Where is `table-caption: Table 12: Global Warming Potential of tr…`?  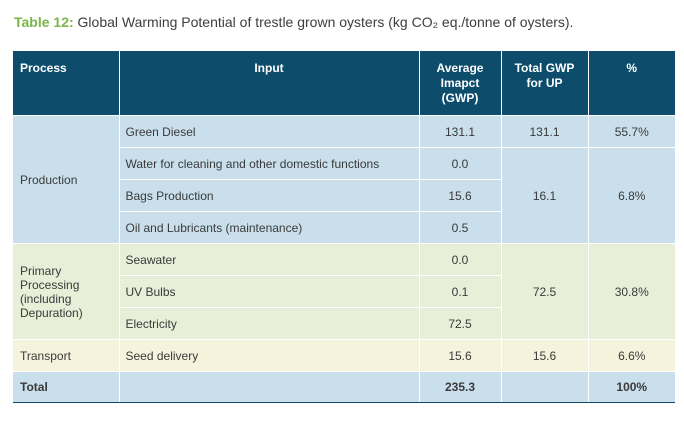
table-caption: Table 12: Global Warming Potential of tr… is located at coordinates (293, 22).